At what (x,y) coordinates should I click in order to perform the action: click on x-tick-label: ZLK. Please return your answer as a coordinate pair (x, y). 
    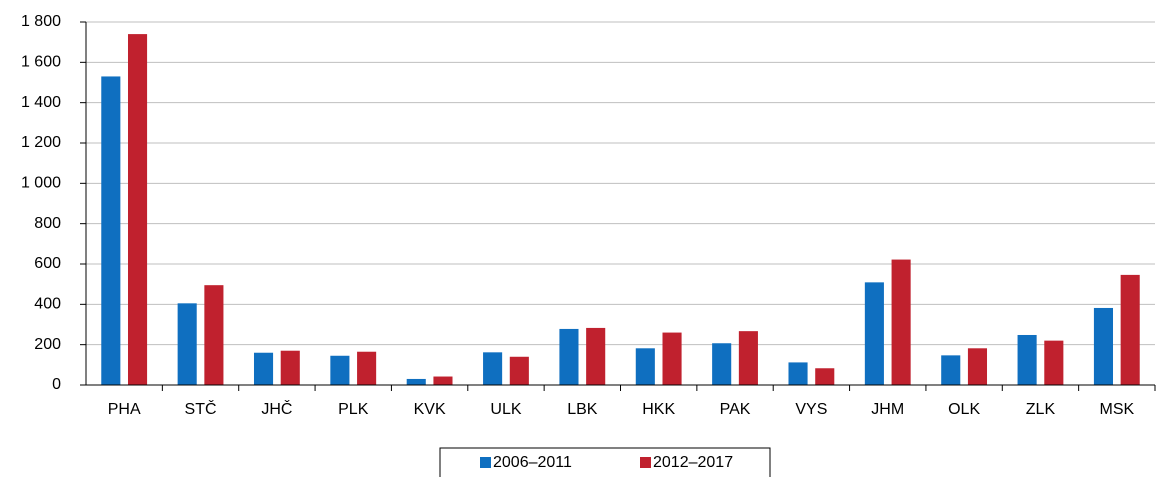
    Looking at the image, I should click on (1041, 409).